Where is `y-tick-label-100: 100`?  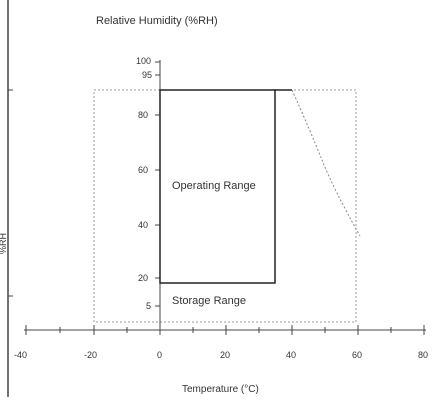 y-tick-label-100: 100 is located at coordinates (143, 61).